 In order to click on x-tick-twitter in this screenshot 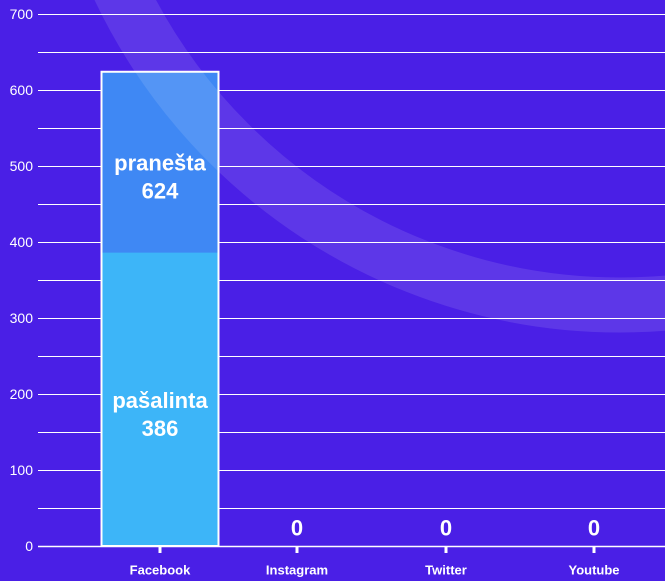, I will do `click(446, 549)`.